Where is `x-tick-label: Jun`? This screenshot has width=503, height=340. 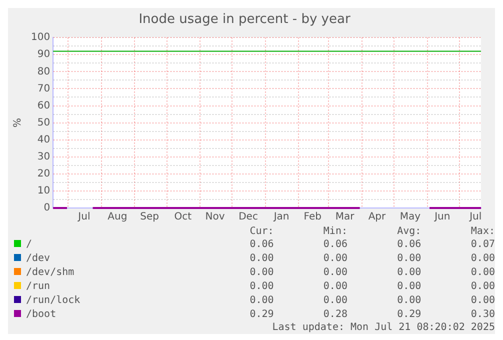
x-tick-label: Jun is located at coordinates (442, 217).